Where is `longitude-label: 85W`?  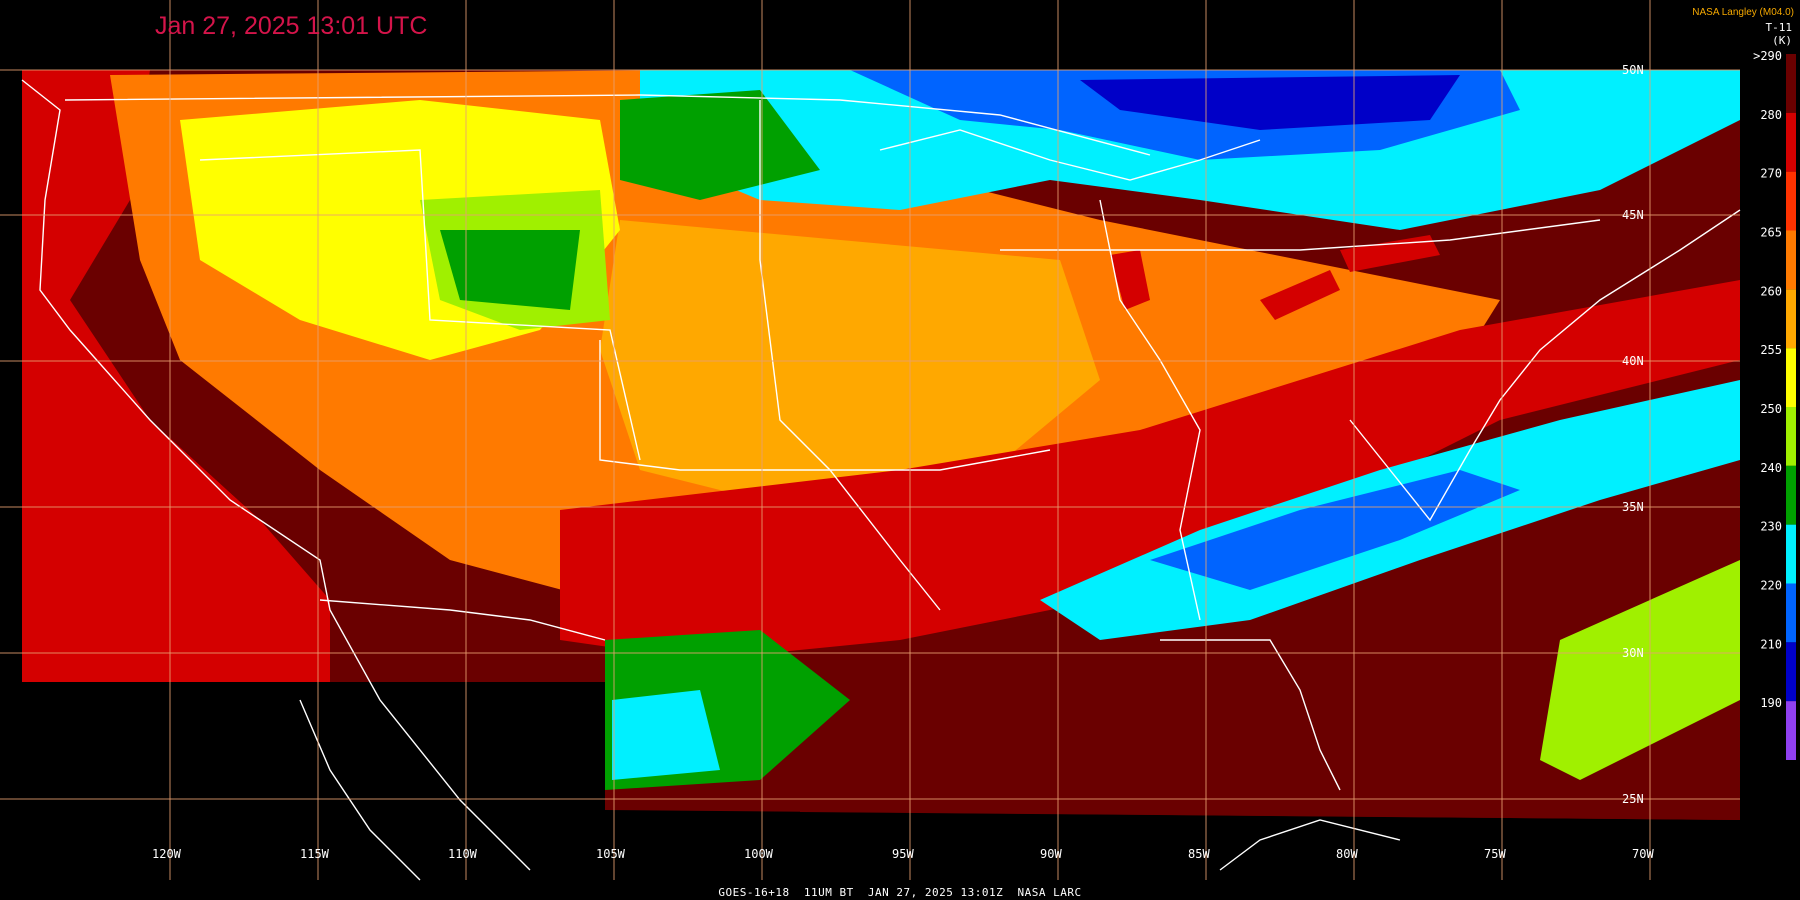
longitude-label: 85W is located at coordinates (1199, 854).